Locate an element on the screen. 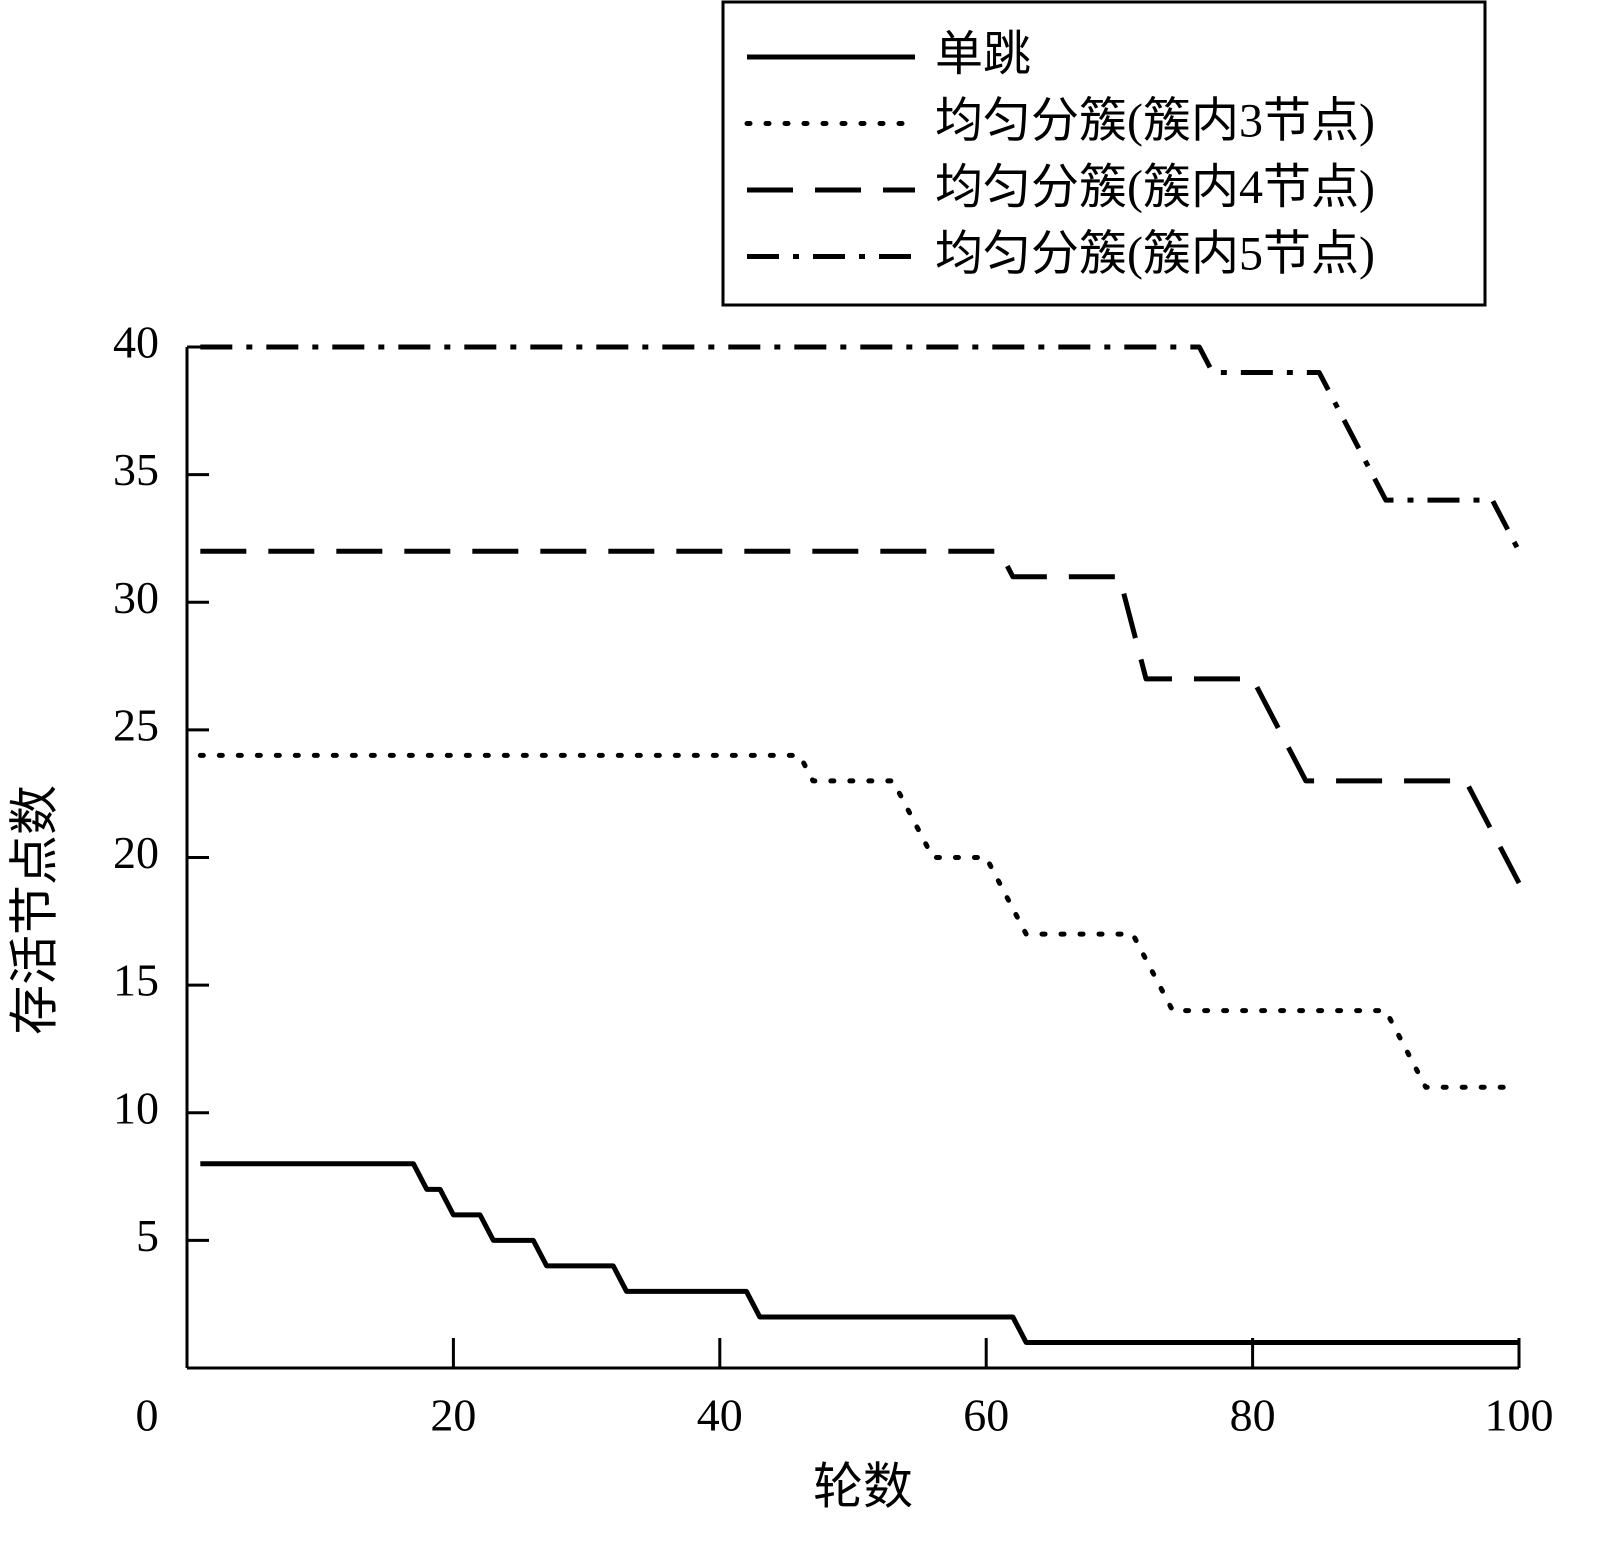  y-tick-label: 15 is located at coordinates (136, 980).